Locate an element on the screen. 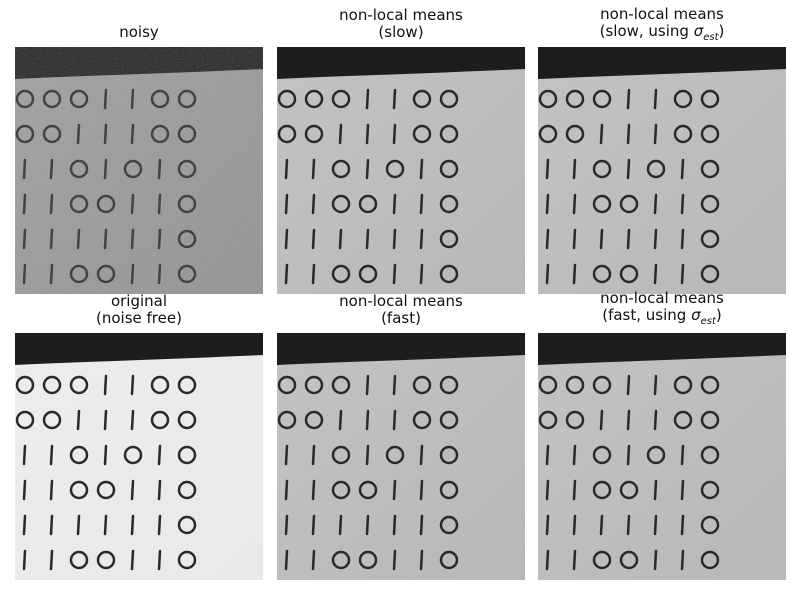 Image resolution: width=800 pixels, height=600 pixels. panel-title: original (noise free) is located at coordinates (141, 310).